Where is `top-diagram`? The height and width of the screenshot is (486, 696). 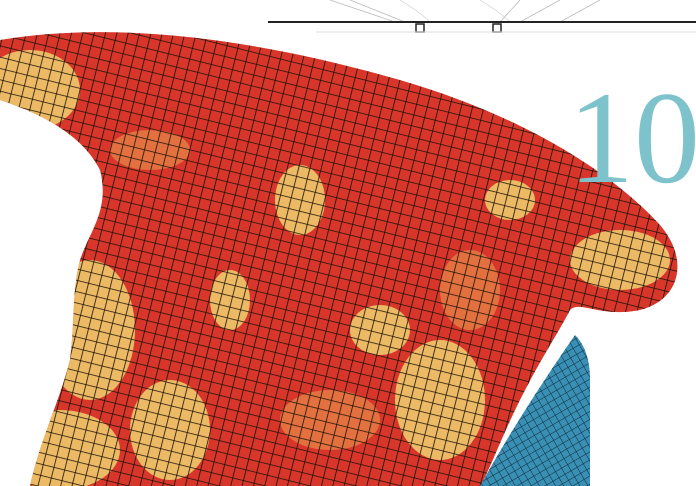 top-diagram is located at coordinates (482, 16).